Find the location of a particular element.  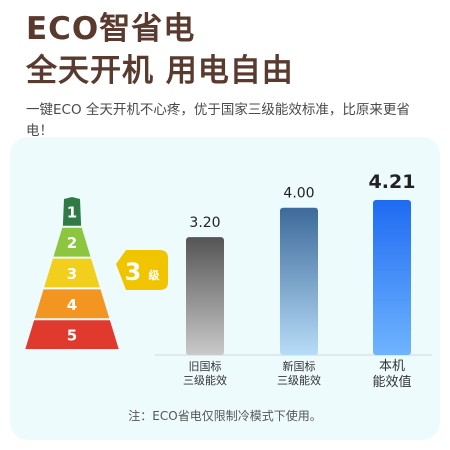

bar-value-label-1: 3.20 is located at coordinates (204, 223).